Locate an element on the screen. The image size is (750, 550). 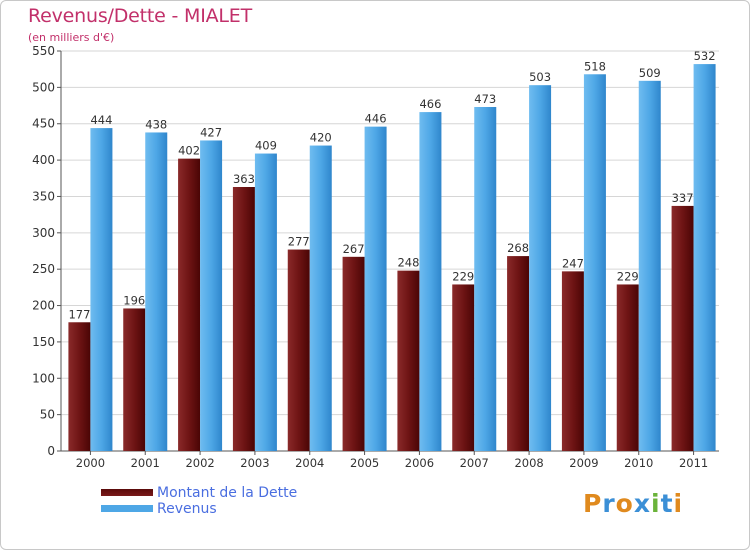
data-label-revenus: 409 is located at coordinates (266, 146).